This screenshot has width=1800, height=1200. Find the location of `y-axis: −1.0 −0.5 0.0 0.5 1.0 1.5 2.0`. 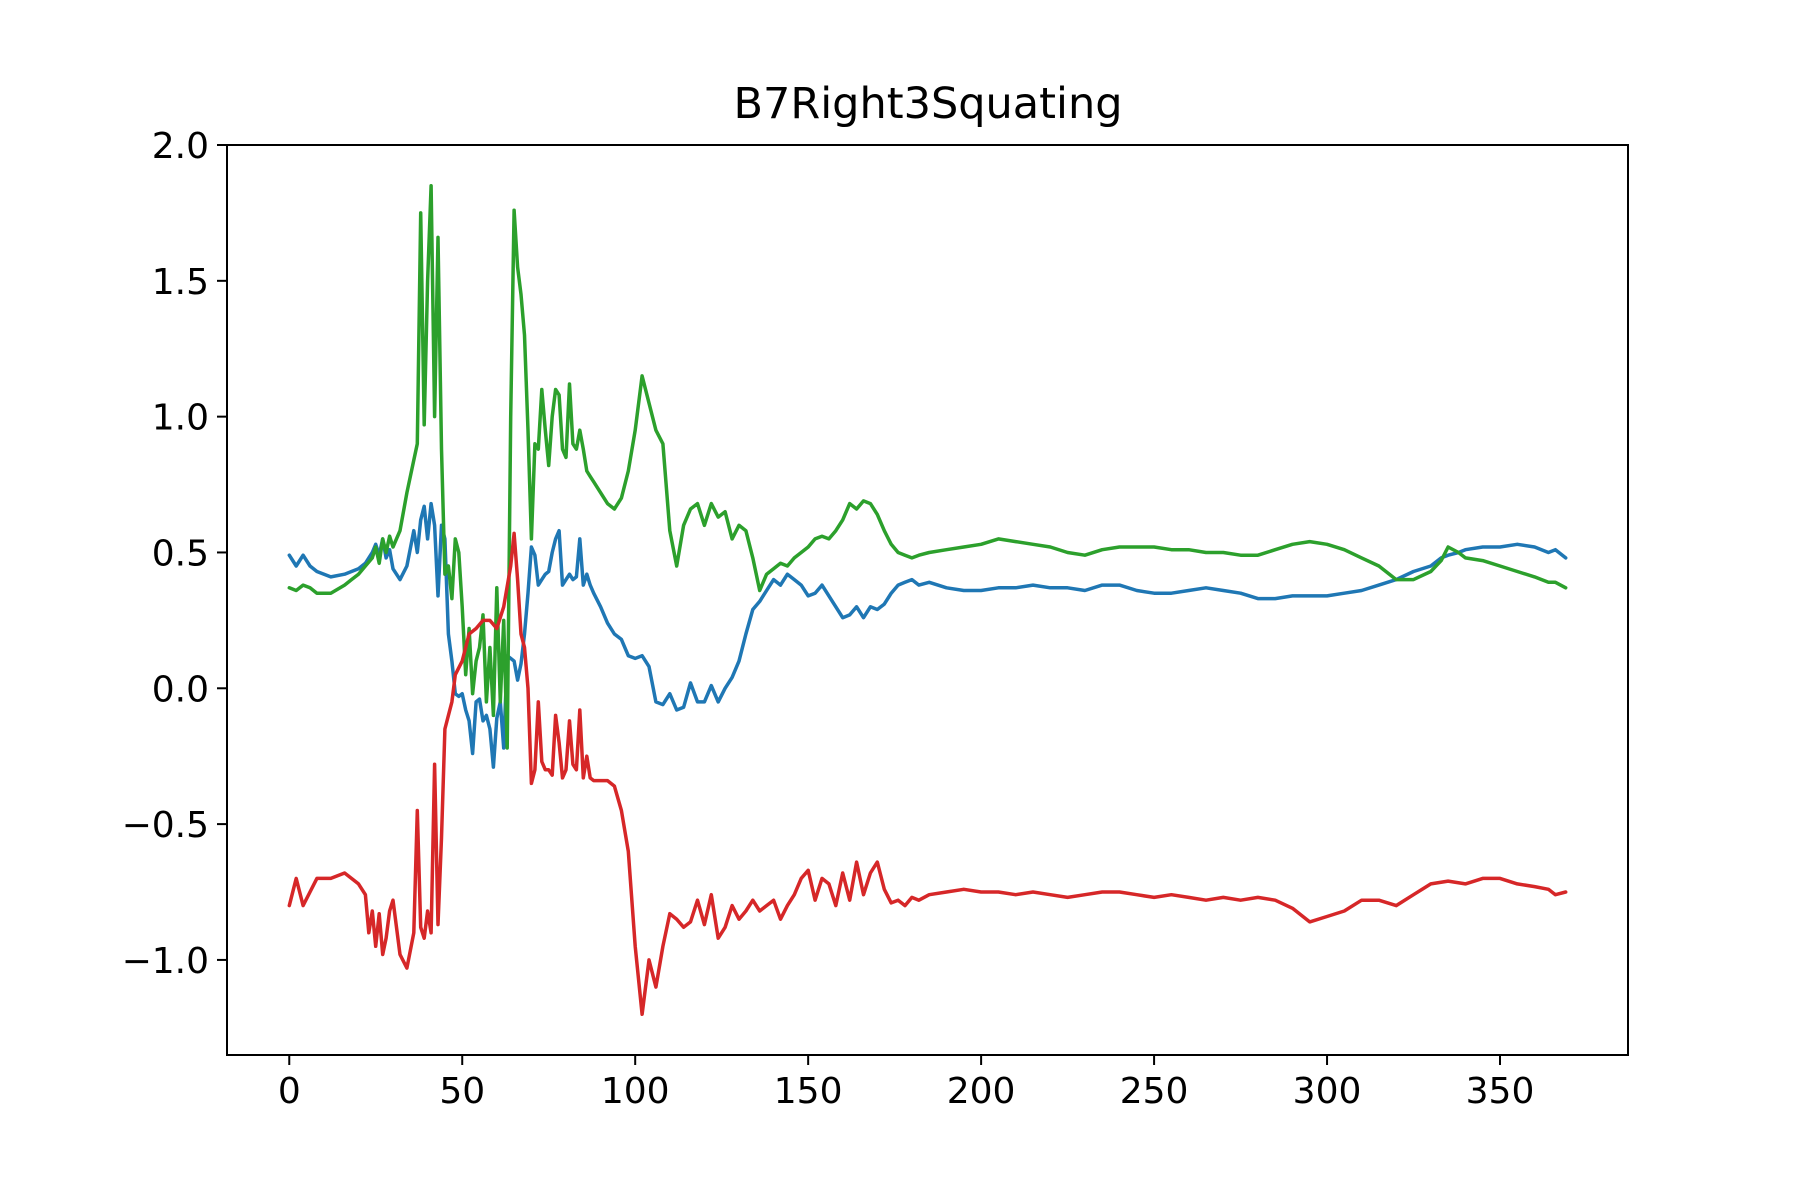

y-axis: −1.0 −0.5 0.0 0.5 1.0 1.5 2.0 is located at coordinates (174, 554).